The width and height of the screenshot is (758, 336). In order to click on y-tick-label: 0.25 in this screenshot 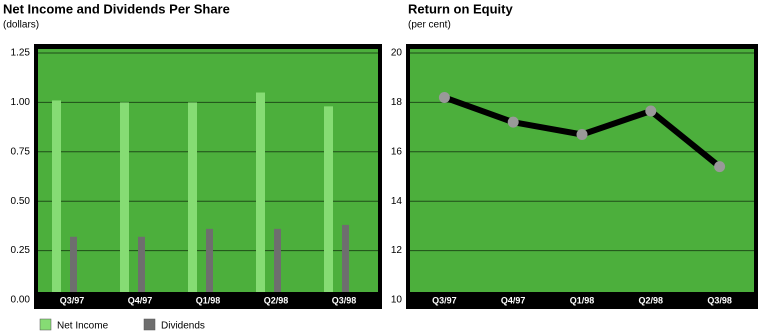, I will do `click(21, 250)`.